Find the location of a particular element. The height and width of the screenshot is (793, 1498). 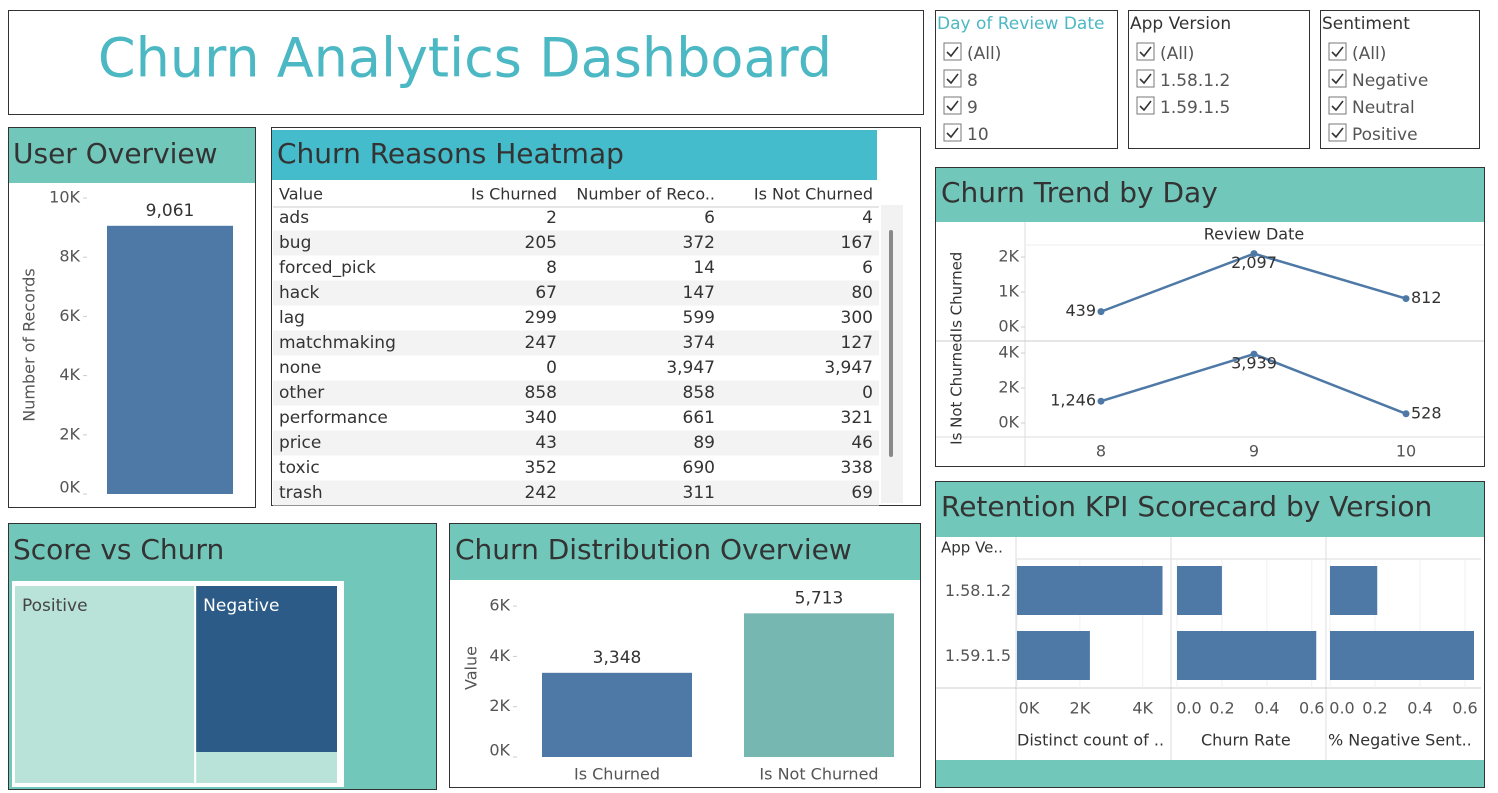

cell: 2 is located at coordinates (551, 218).